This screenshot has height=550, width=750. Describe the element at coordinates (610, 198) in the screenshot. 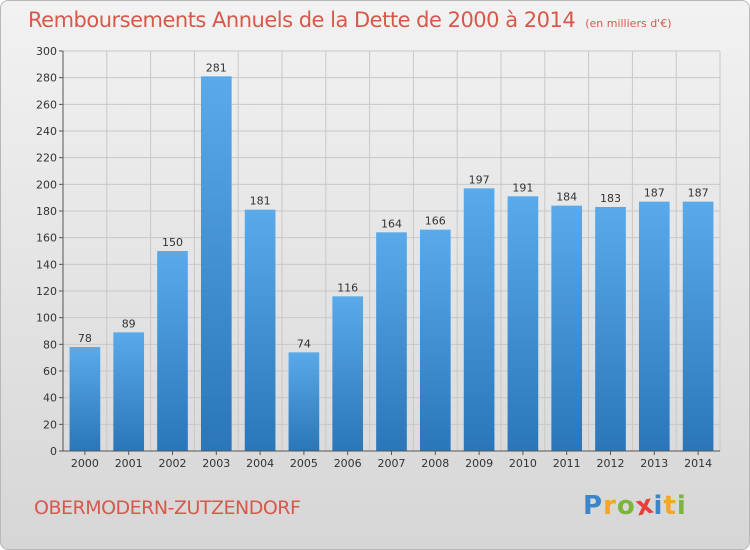

I see `data-label: 183` at that location.